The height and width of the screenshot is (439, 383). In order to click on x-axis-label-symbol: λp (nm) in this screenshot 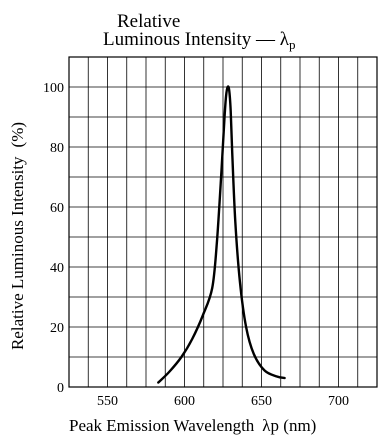, I will do `click(289, 425)`.